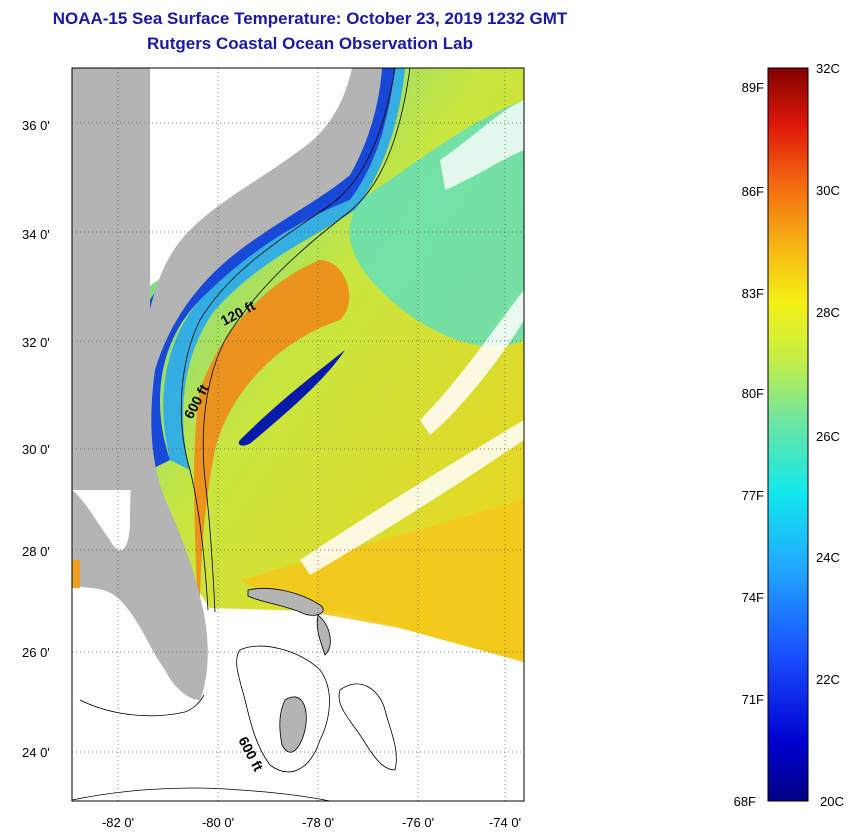 This screenshot has width=849, height=832. I want to click on colorbar-label-c: 24C, so click(828, 557).